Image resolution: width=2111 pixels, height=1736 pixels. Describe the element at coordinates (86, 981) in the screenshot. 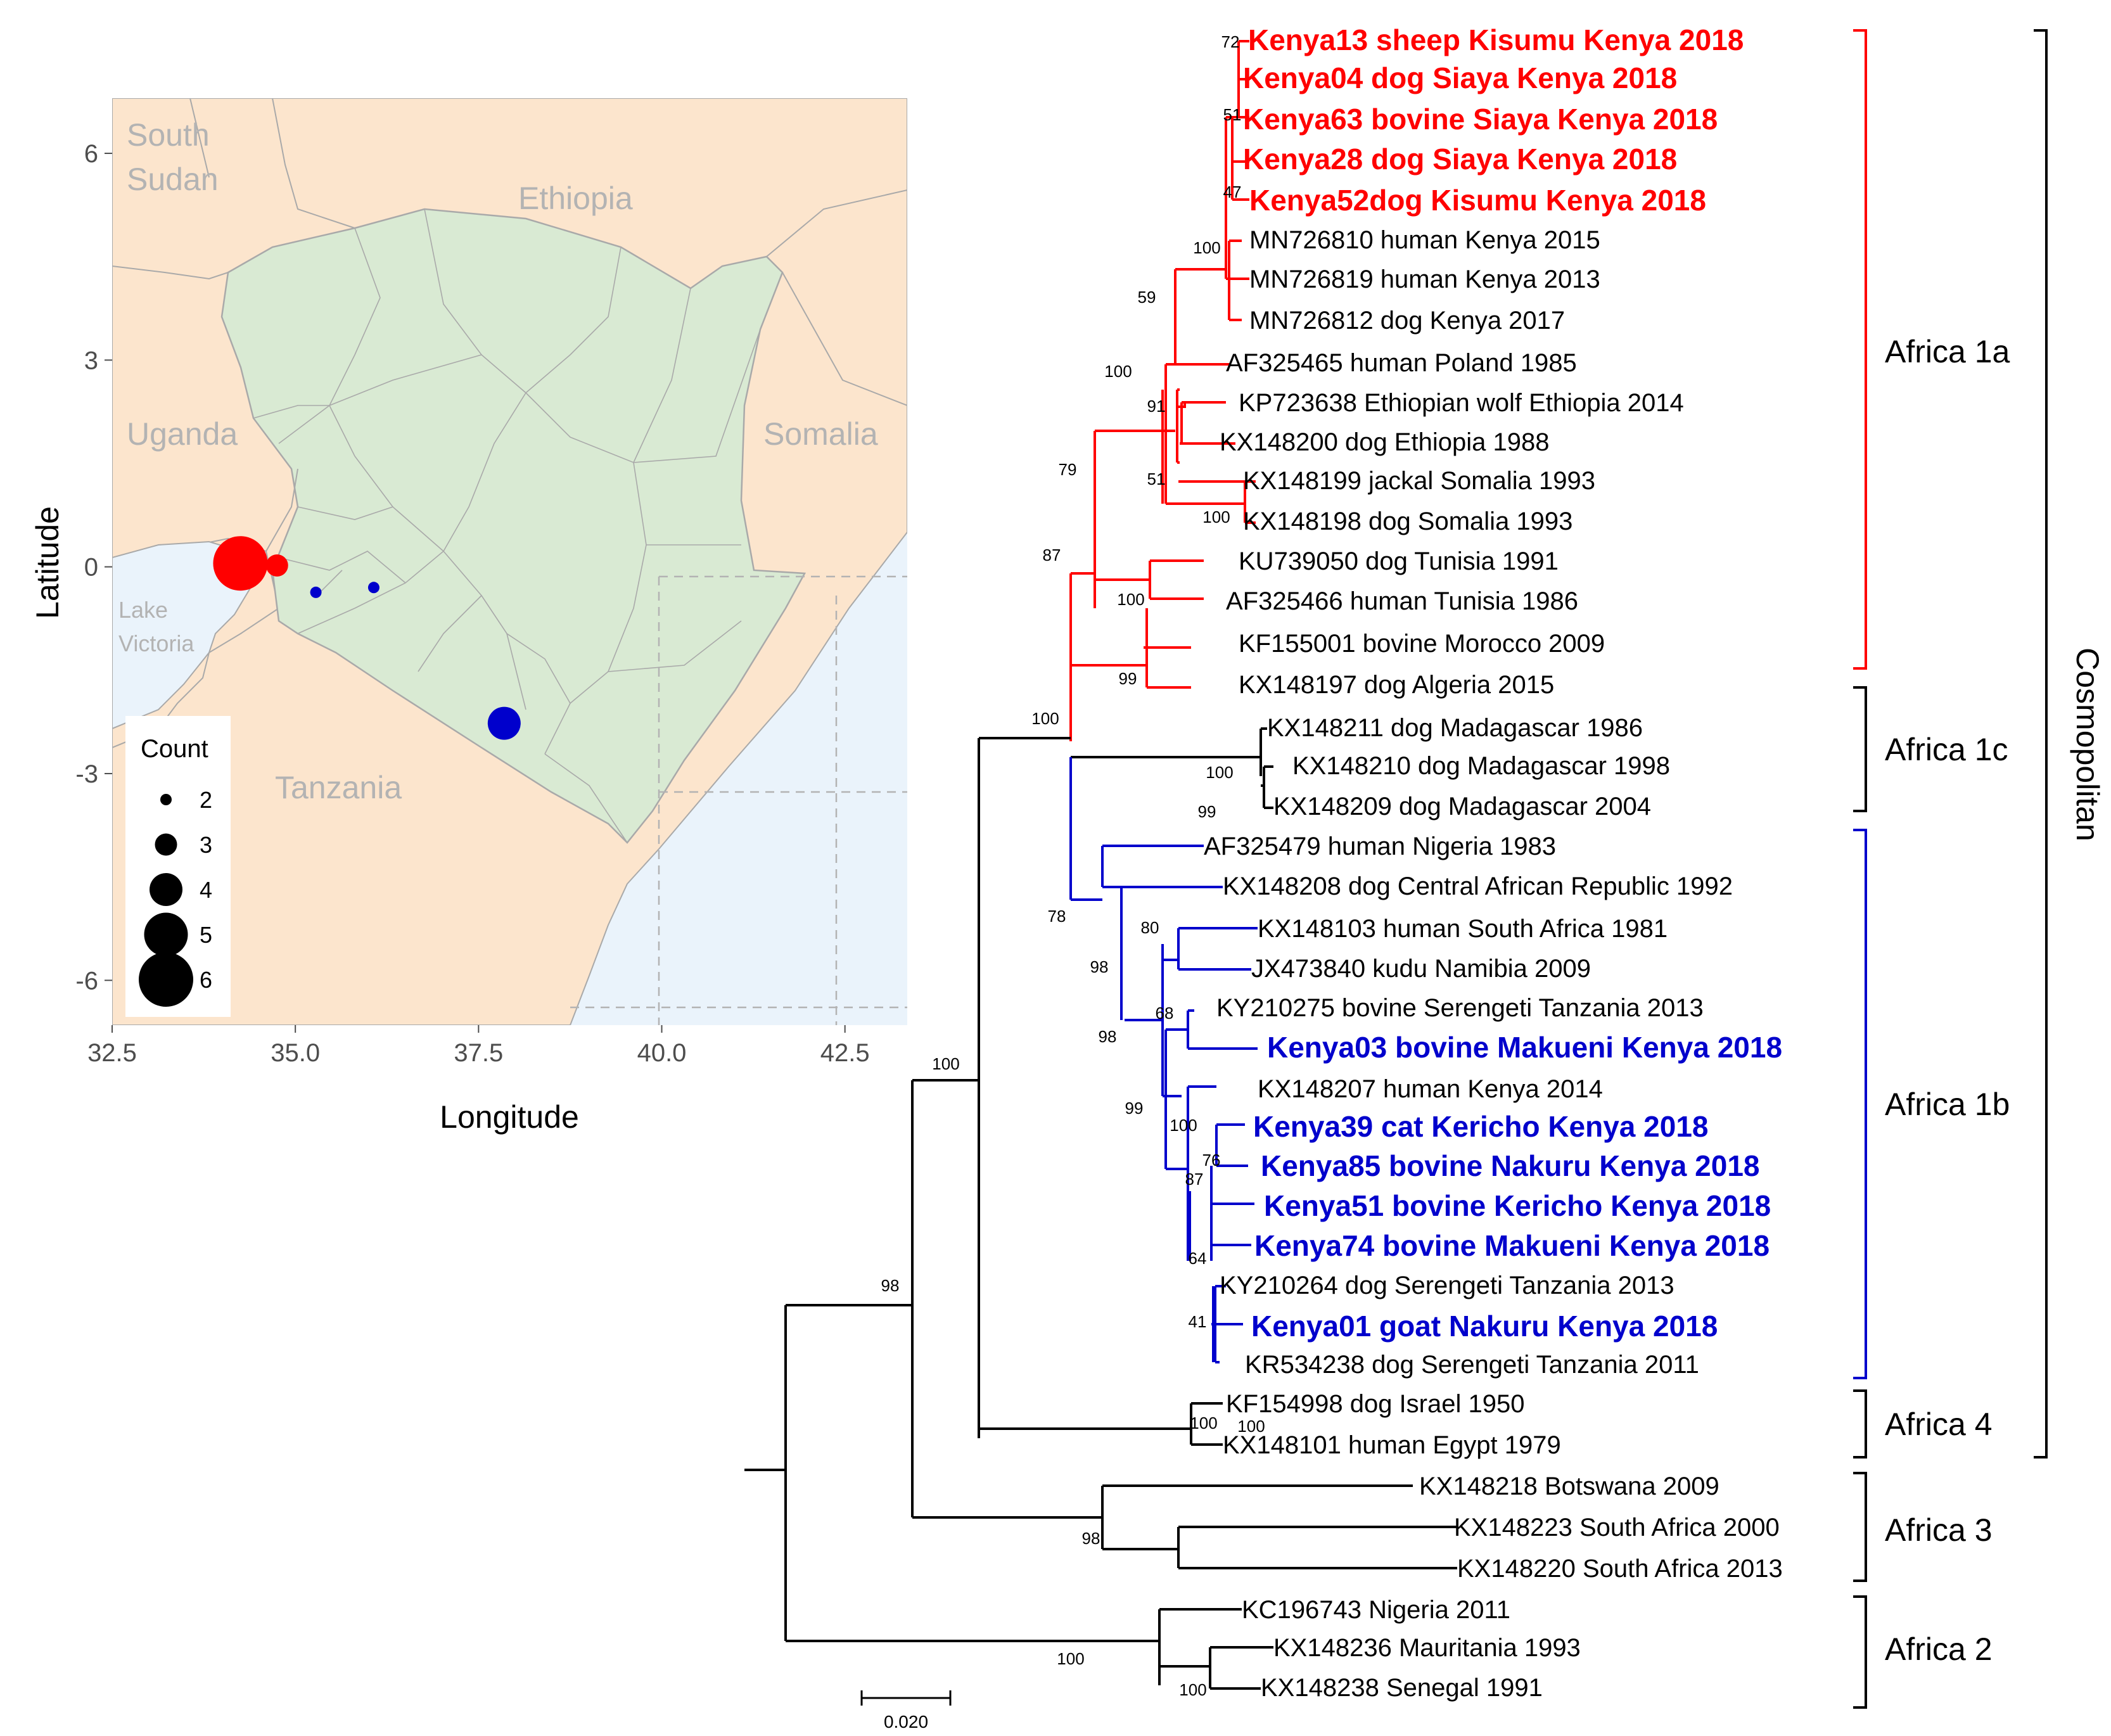

I see `y-tick-label: -6` at that location.